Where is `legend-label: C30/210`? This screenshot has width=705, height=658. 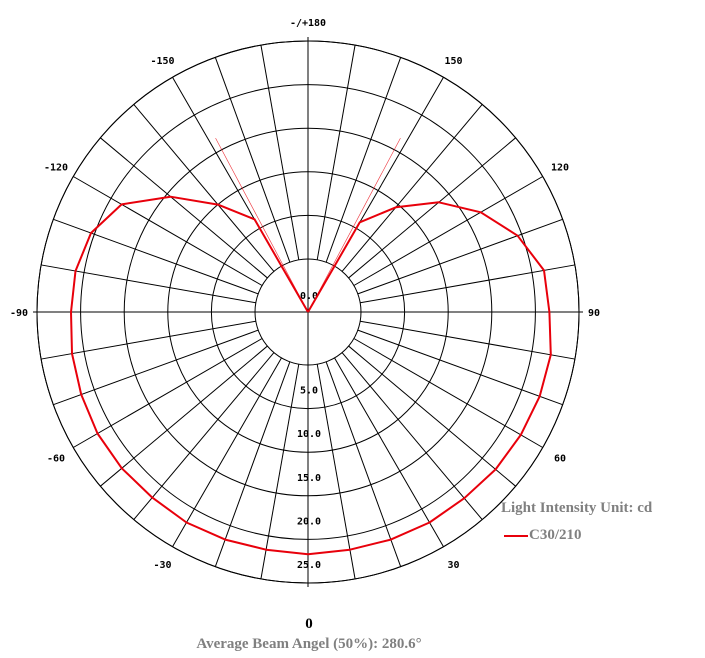 legend-label: C30/210 is located at coordinates (555, 535).